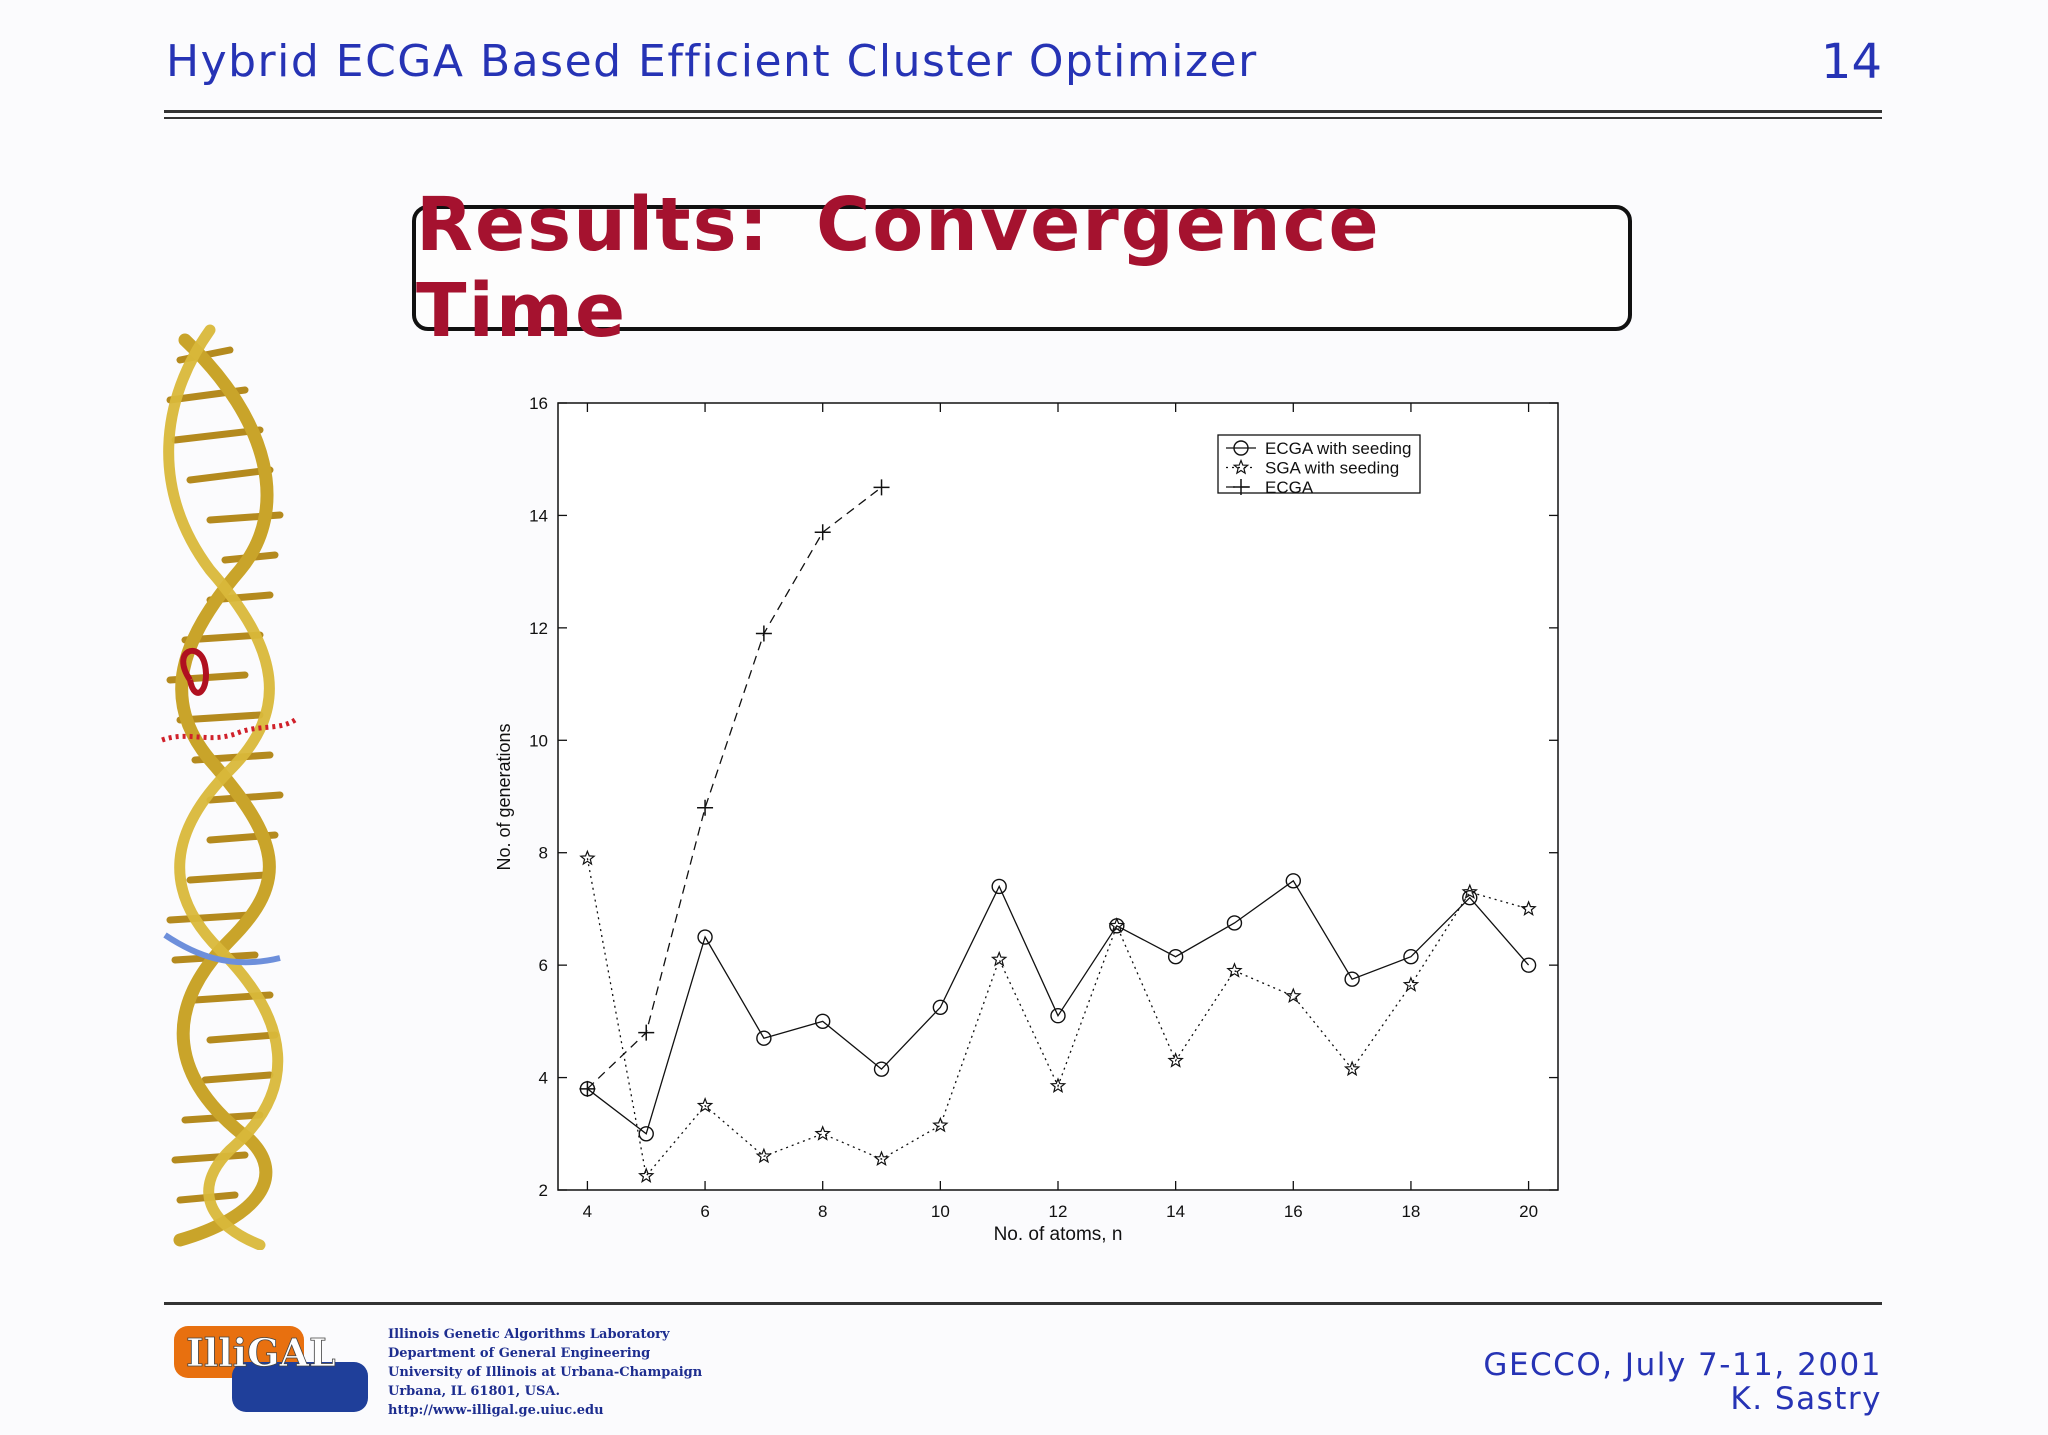 Image resolution: width=2048 pixels, height=1435 pixels. I want to click on legend-label: SGA with seeding, so click(1332, 468).